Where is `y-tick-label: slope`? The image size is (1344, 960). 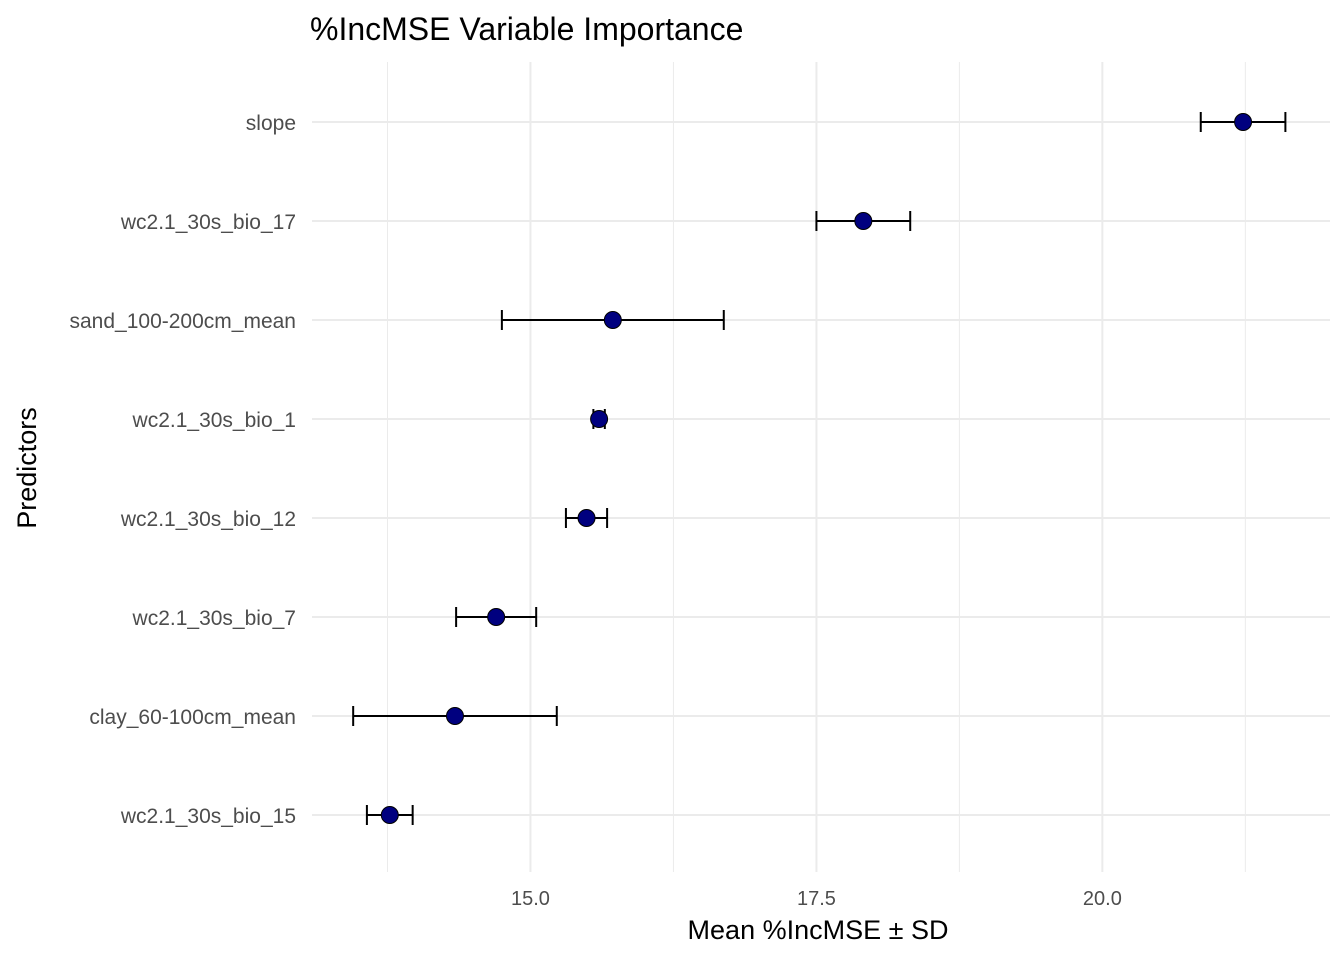
y-tick-label: slope is located at coordinates (271, 123).